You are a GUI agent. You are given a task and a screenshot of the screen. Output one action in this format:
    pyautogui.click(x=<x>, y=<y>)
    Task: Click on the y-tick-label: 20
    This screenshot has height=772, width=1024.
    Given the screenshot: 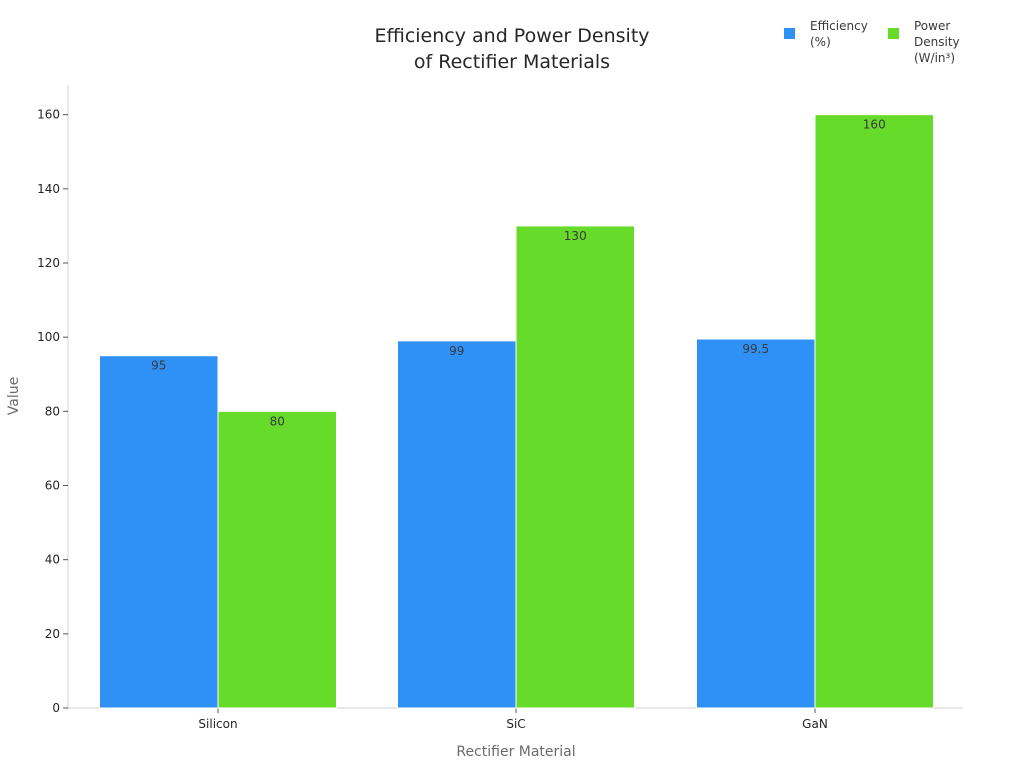 What is the action you would take?
    pyautogui.click(x=52, y=634)
    